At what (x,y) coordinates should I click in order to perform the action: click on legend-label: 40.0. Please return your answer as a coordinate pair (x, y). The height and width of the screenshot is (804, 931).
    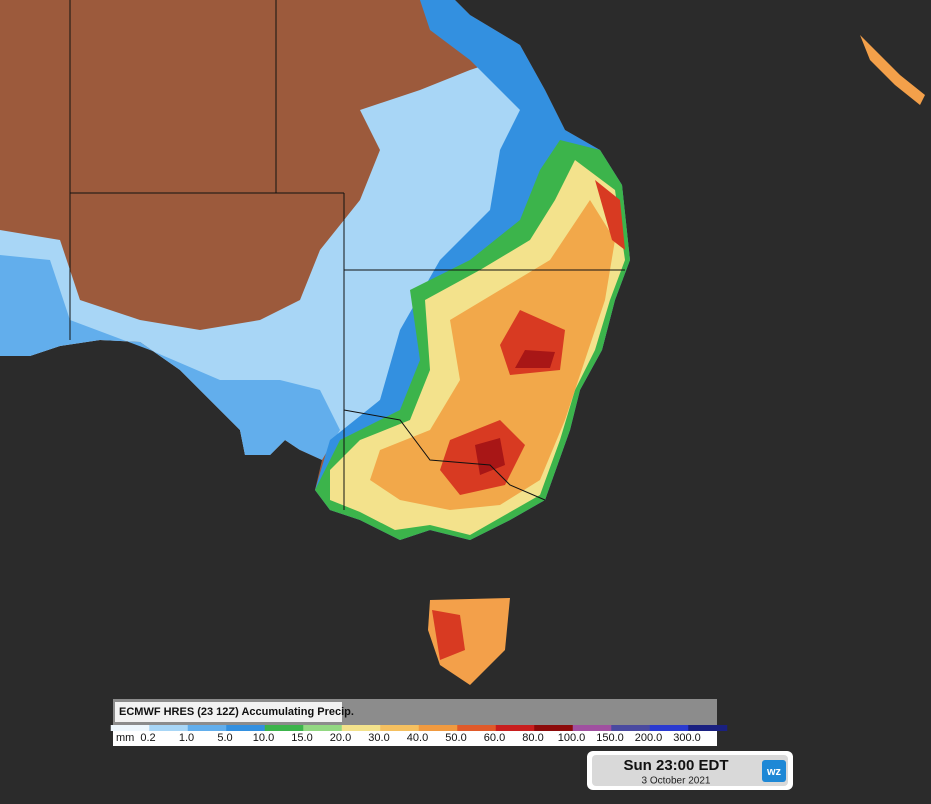
    Looking at the image, I should click on (417, 738).